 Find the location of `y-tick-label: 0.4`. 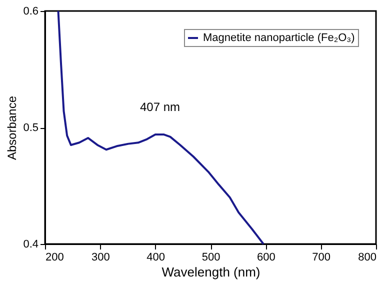

y-tick-label: 0.4 is located at coordinates (30, 244).